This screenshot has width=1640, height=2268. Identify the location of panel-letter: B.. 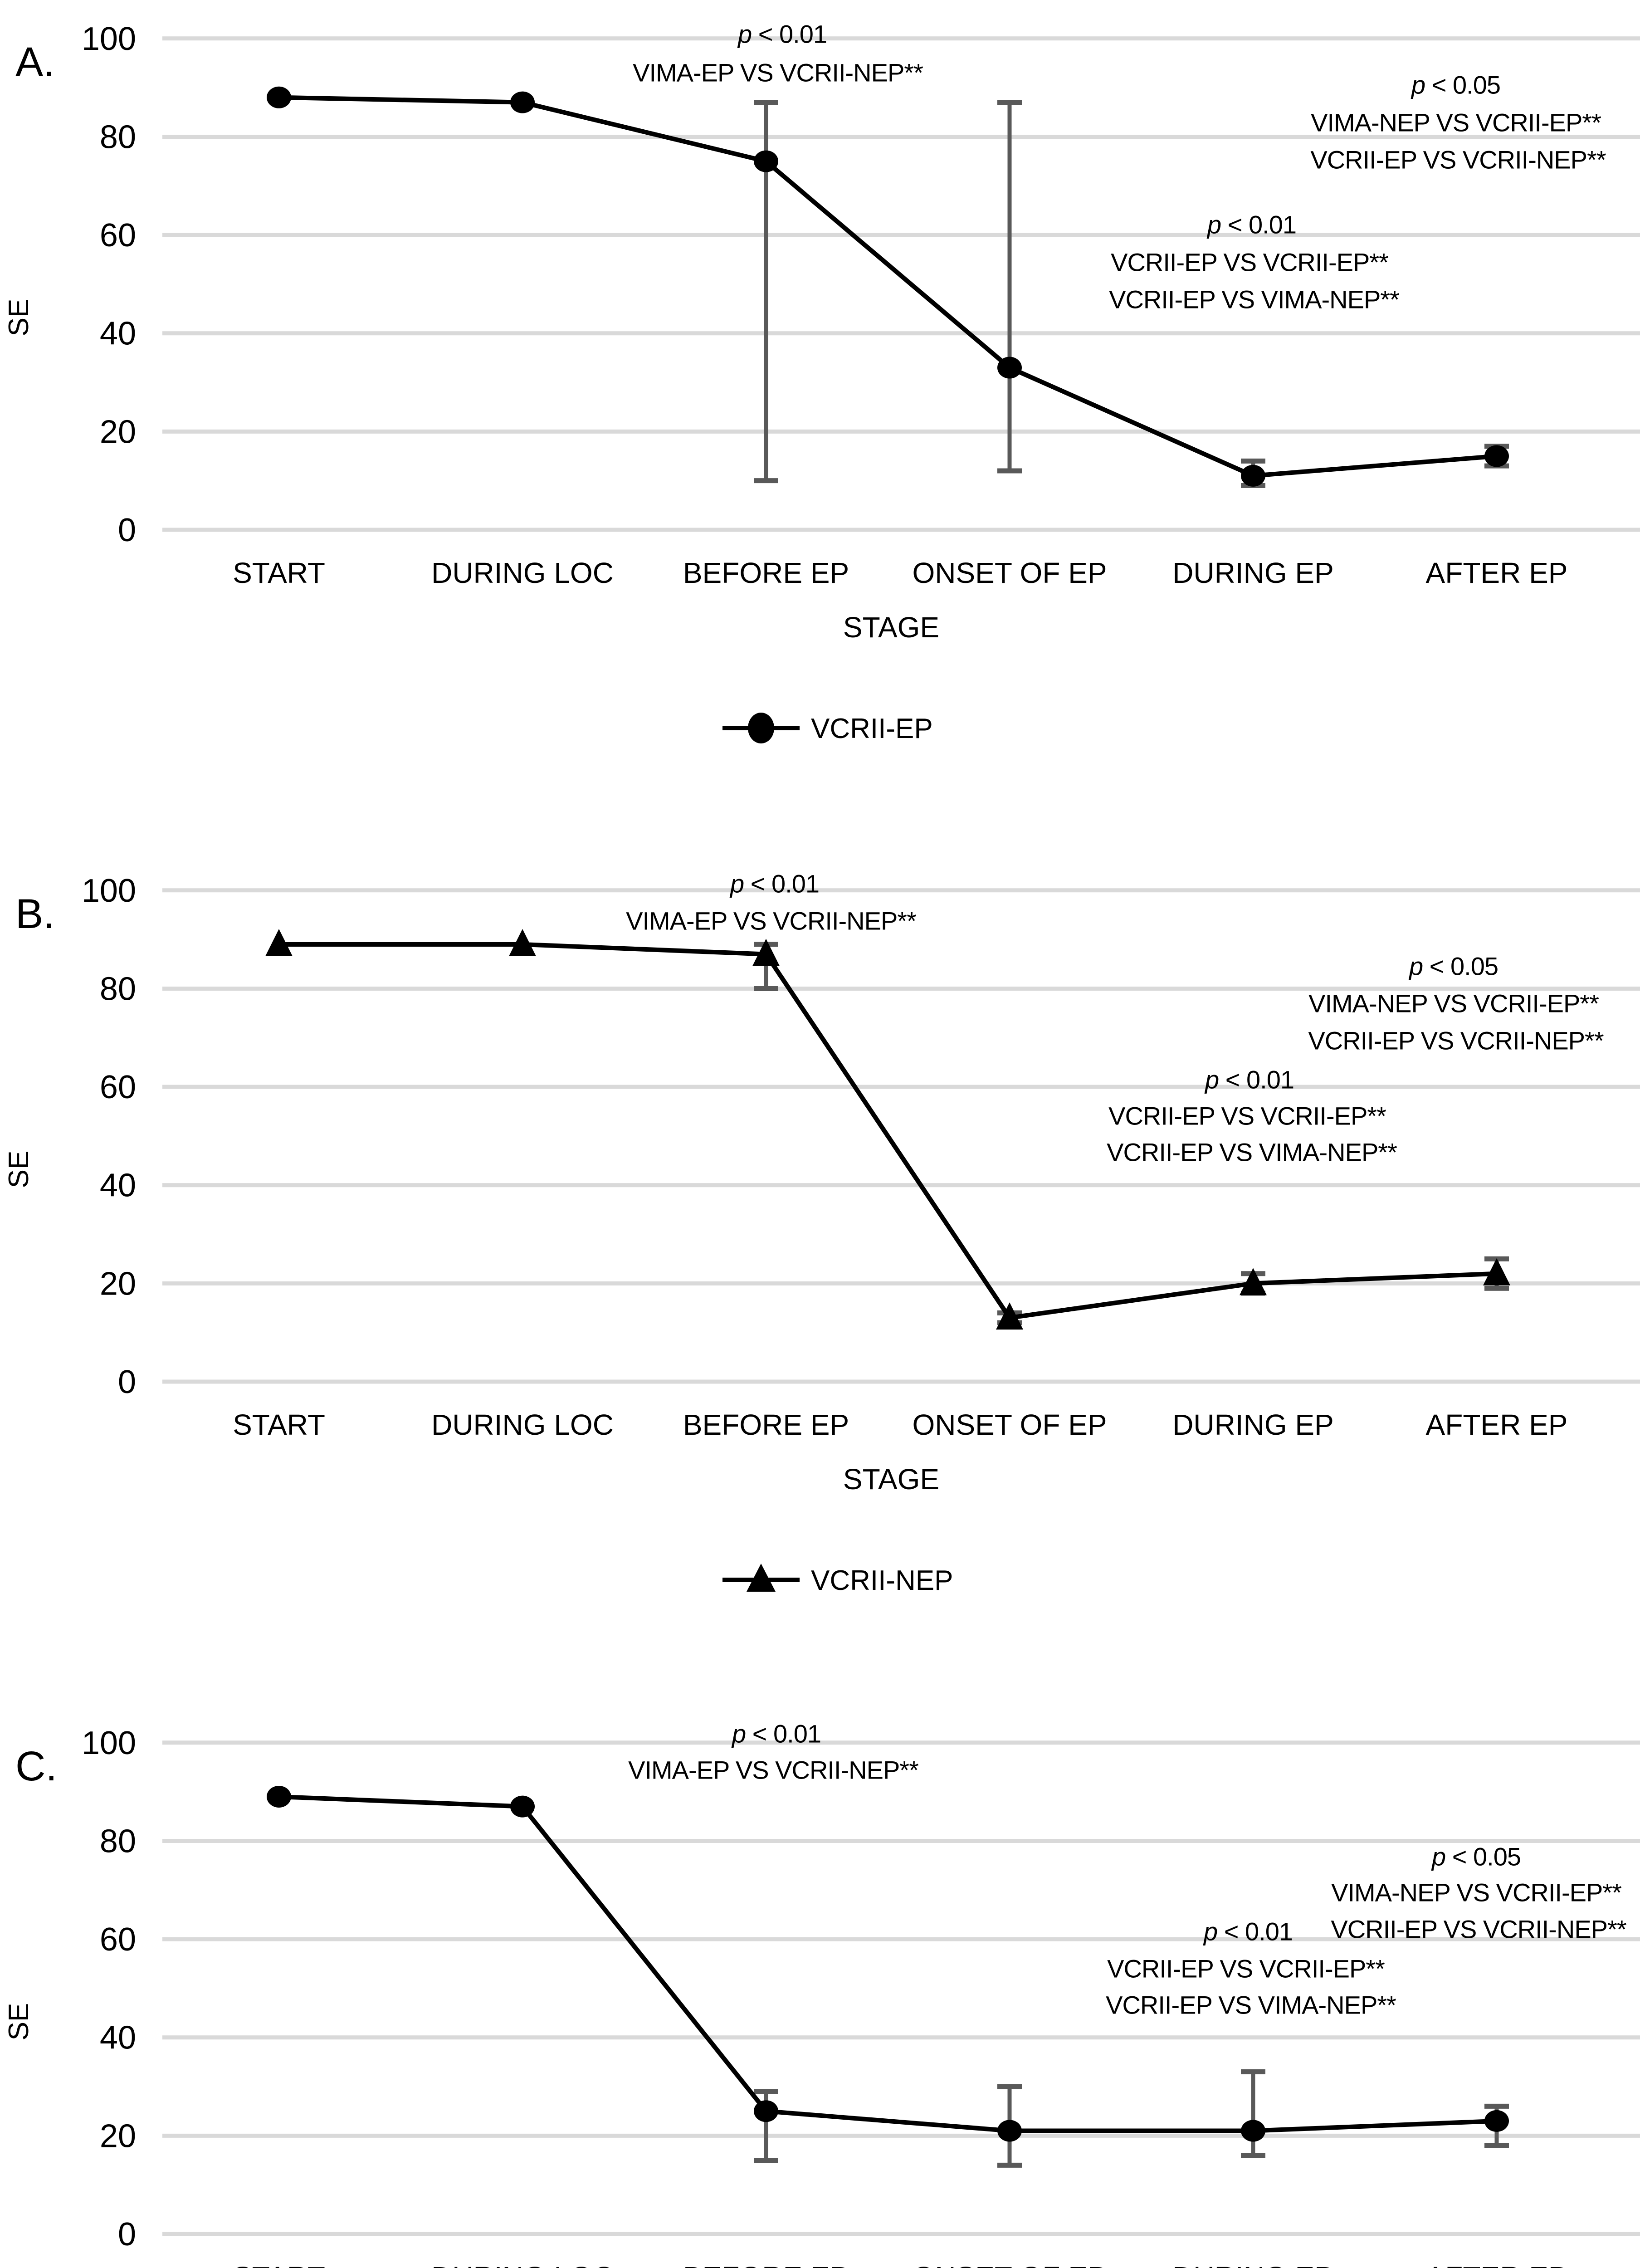
(35, 914).